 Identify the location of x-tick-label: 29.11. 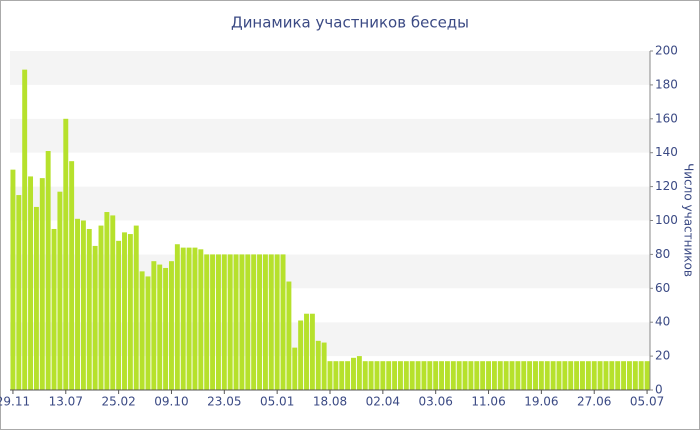
(15, 402).